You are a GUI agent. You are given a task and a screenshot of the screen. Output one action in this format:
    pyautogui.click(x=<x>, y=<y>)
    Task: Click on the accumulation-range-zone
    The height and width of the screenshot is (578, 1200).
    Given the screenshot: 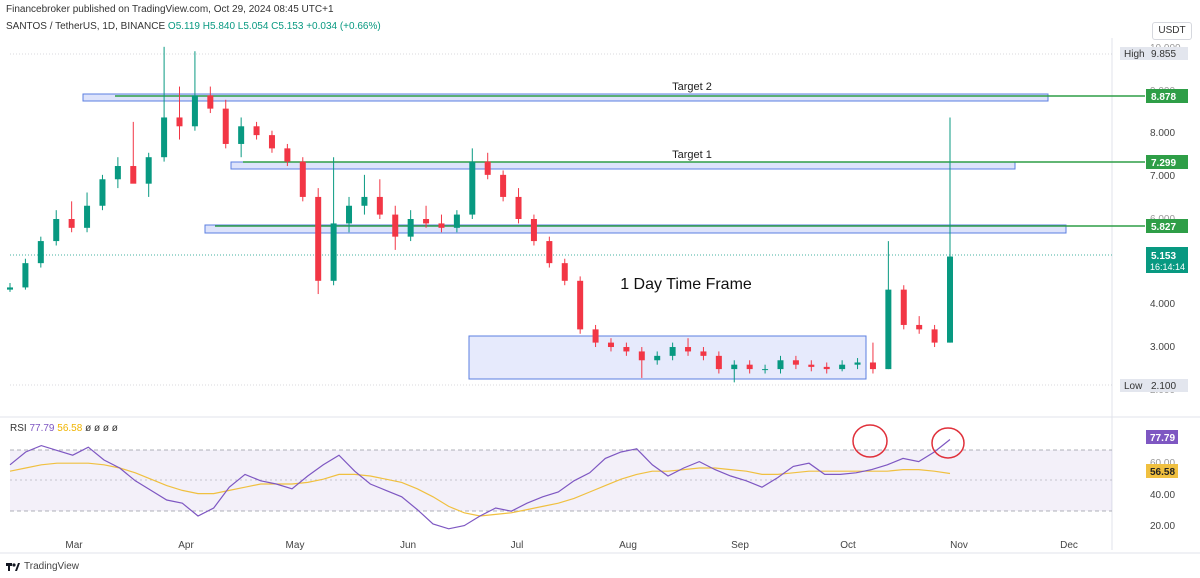 What is the action you would take?
    pyautogui.click(x=667, y=357)
    